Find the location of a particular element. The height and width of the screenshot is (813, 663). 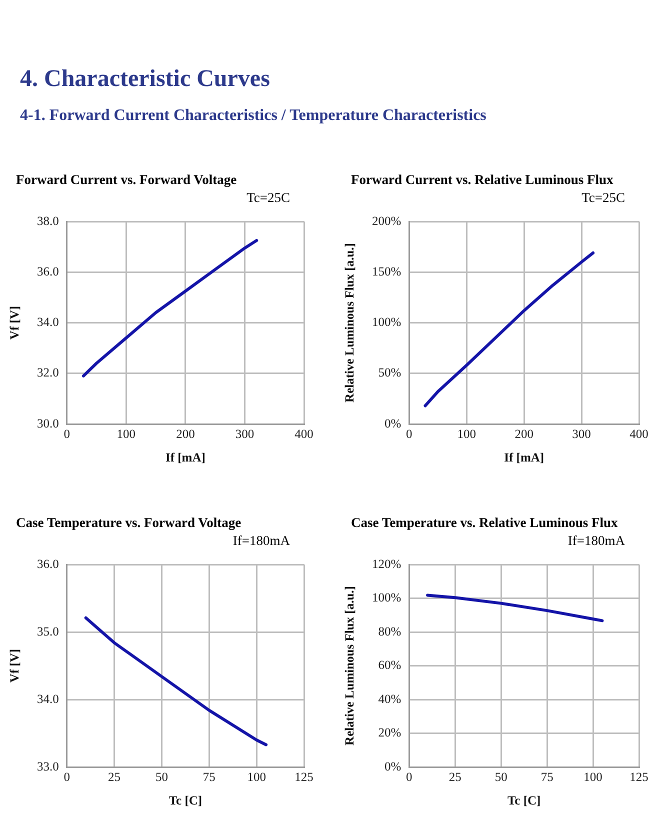

y-tick-label: 150% is located at coordinates (387, 271).